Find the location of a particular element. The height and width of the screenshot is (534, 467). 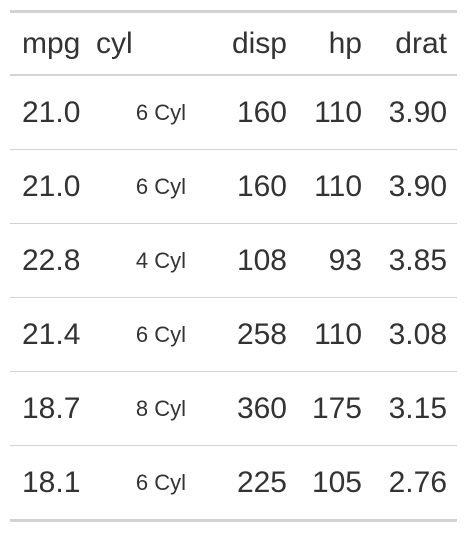

cell-cyl: 4 Cyl is located at coordinates (142, 260).